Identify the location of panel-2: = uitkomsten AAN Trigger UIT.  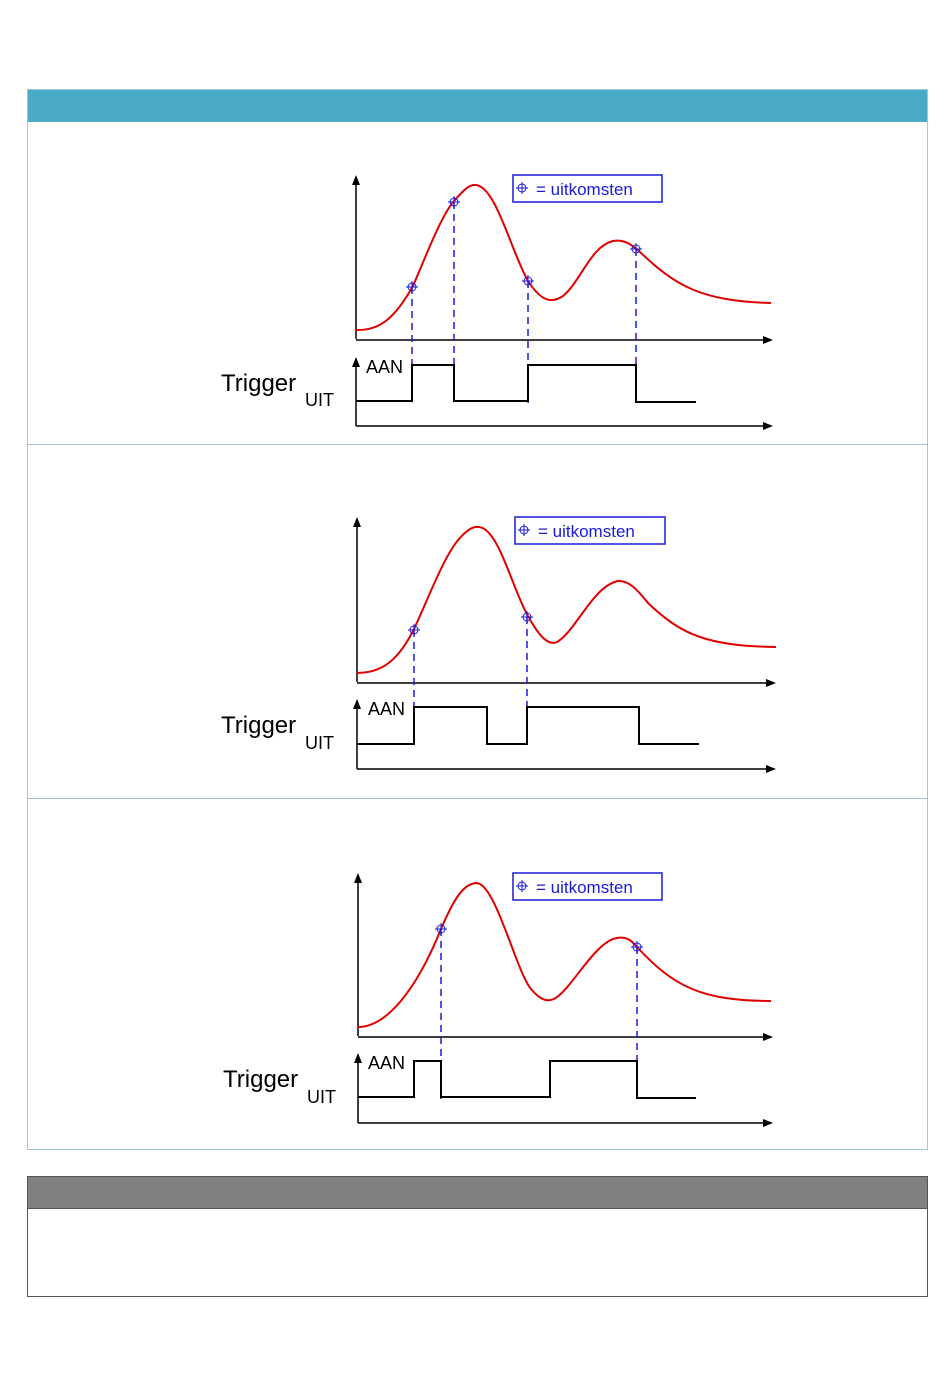
(499, 644).